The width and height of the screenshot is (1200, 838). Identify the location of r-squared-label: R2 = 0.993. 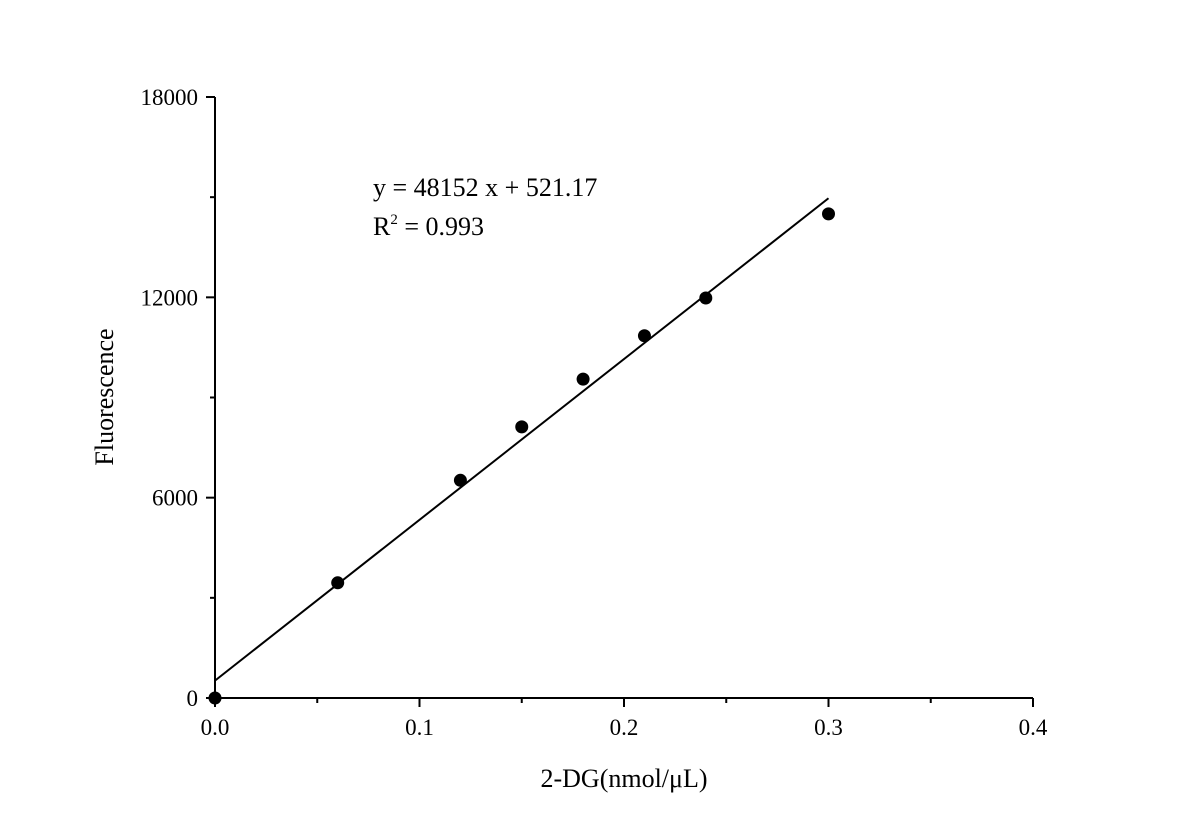
(428, 226).